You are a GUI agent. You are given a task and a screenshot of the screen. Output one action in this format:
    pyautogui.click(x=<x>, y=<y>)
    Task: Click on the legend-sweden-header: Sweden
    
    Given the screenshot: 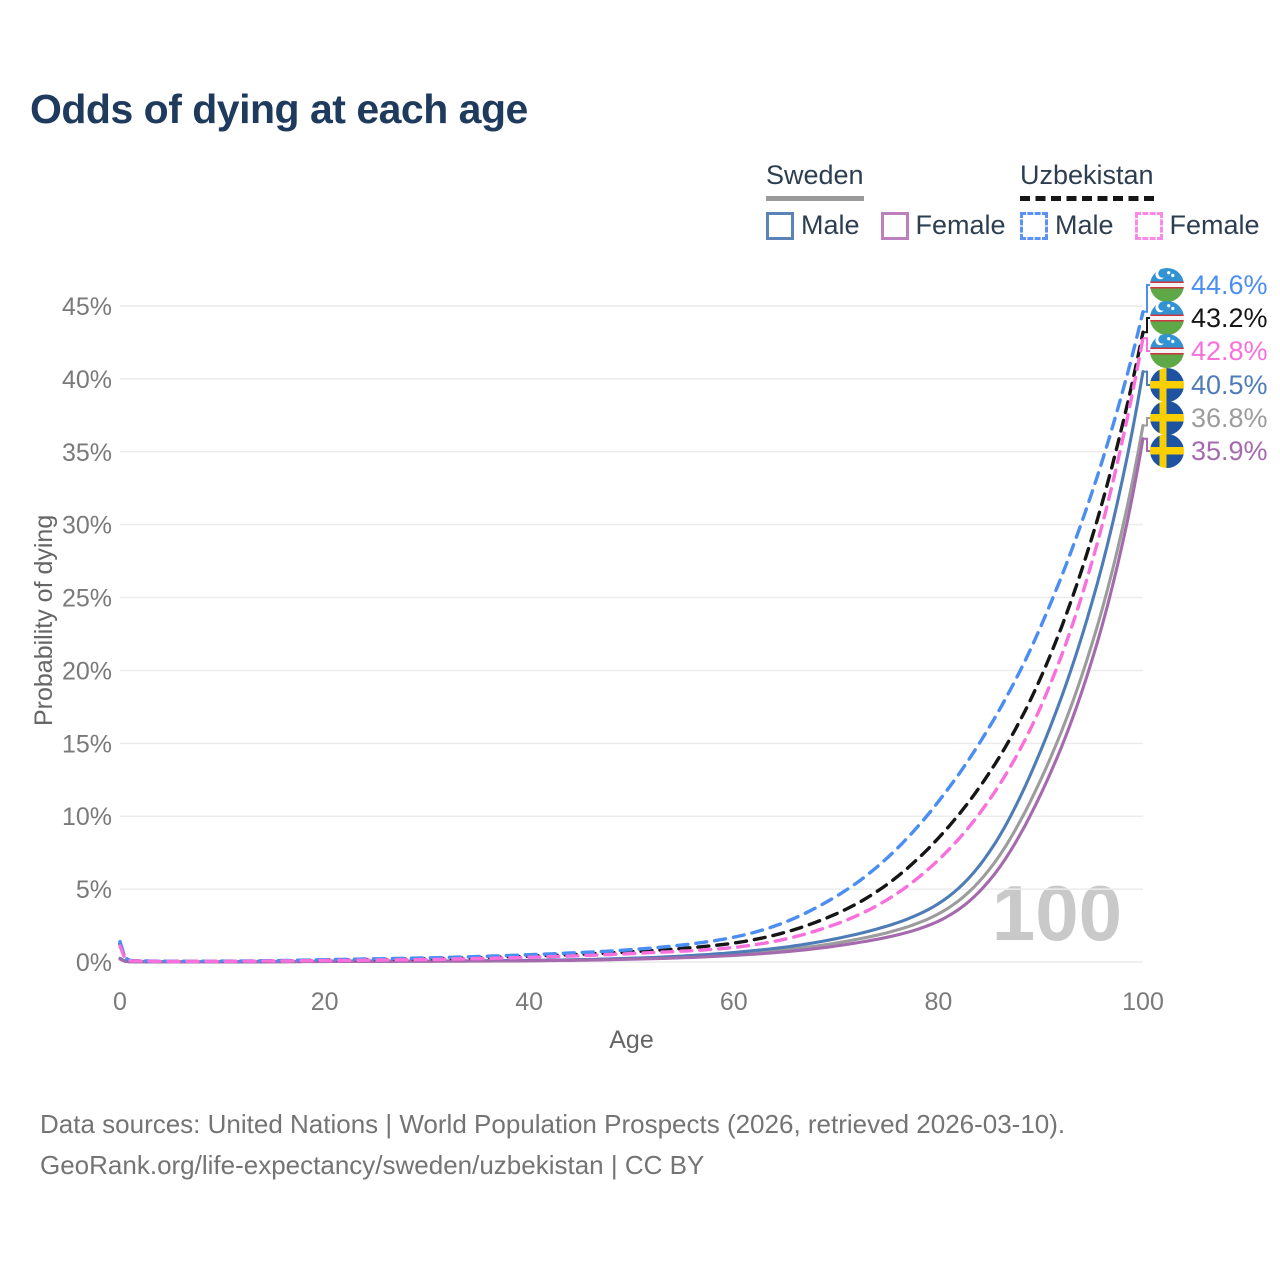 What is the action you would take?
    pyautogui.click(x=815, y=180)
    